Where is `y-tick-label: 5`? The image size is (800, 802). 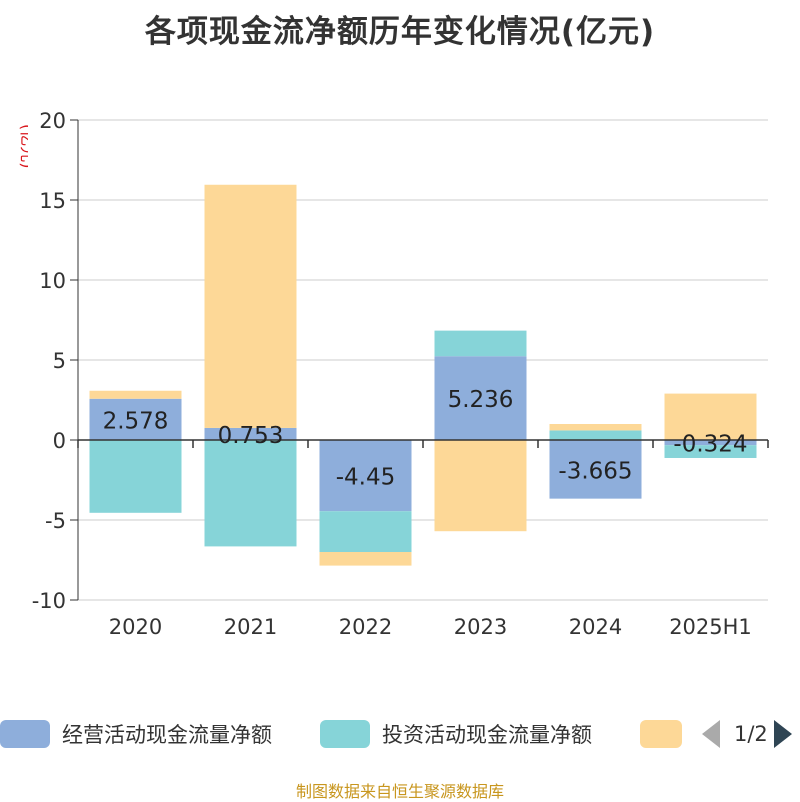 y-tick-label: 5 is located at coordinates (59, 361).